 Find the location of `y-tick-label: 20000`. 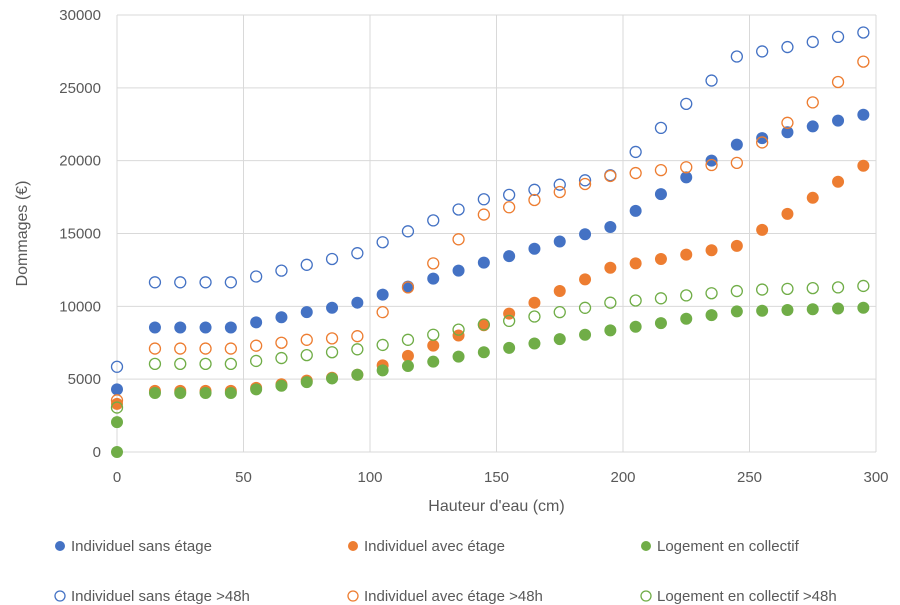

y-tick-label: 20000 is located at coordinates (80, 161).